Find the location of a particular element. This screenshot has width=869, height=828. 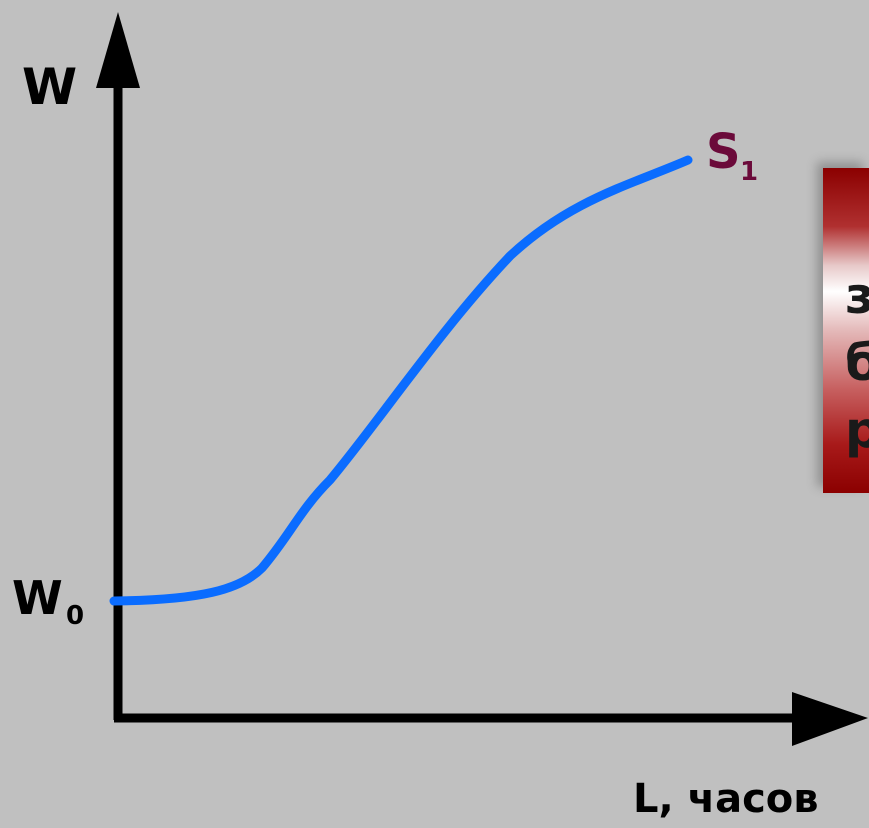

curve-label: S is located at coordinates (723, 152).